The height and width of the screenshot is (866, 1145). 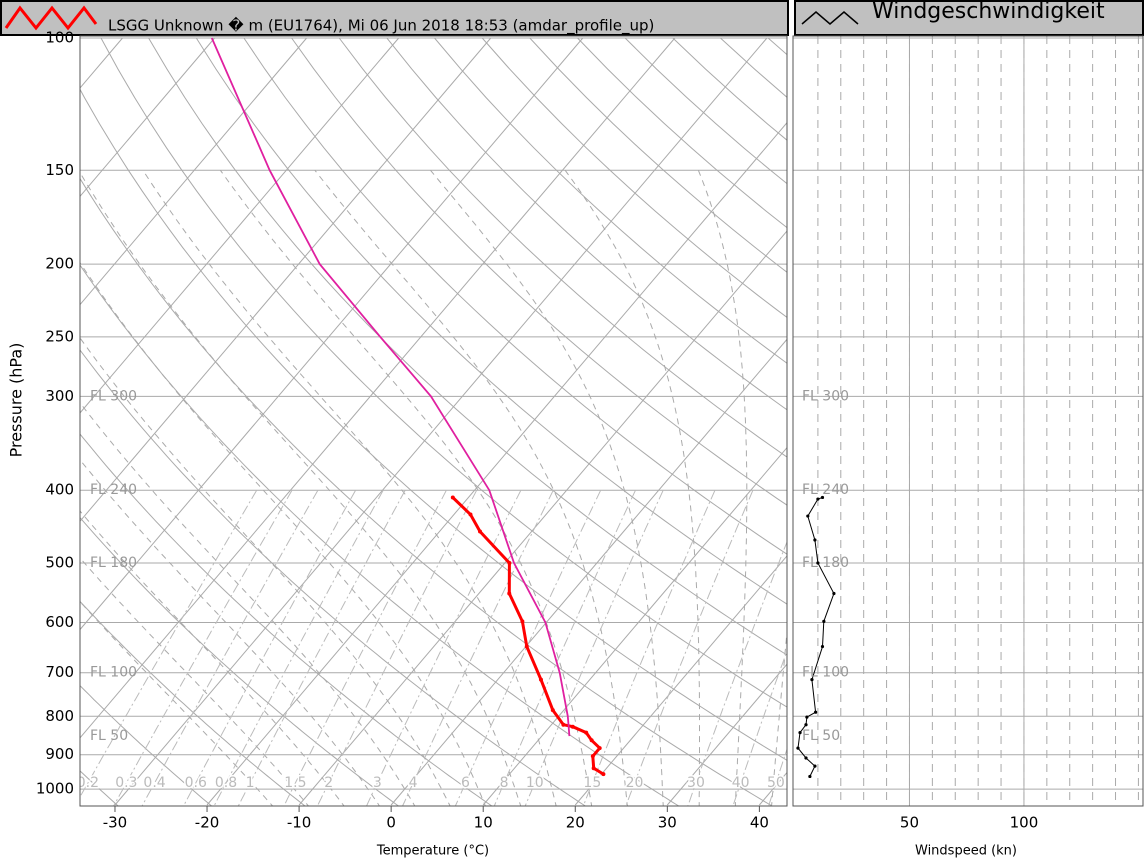 I want to click on x-tick-label: 50, so click(x=909, y=823).